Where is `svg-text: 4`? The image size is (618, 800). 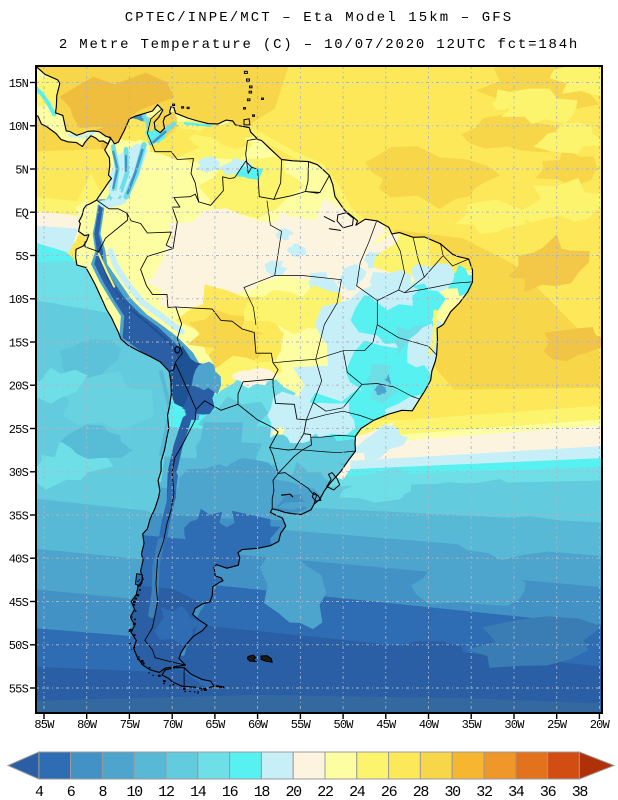
svg-text: 4 is located at coordinates (39, 792).